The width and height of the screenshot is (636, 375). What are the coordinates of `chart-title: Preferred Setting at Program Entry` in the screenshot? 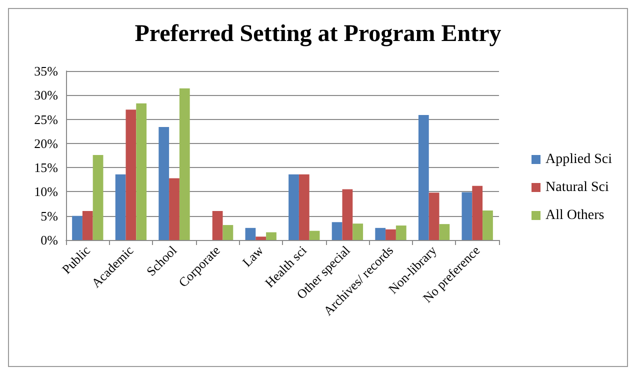 It's located at (318, 34).